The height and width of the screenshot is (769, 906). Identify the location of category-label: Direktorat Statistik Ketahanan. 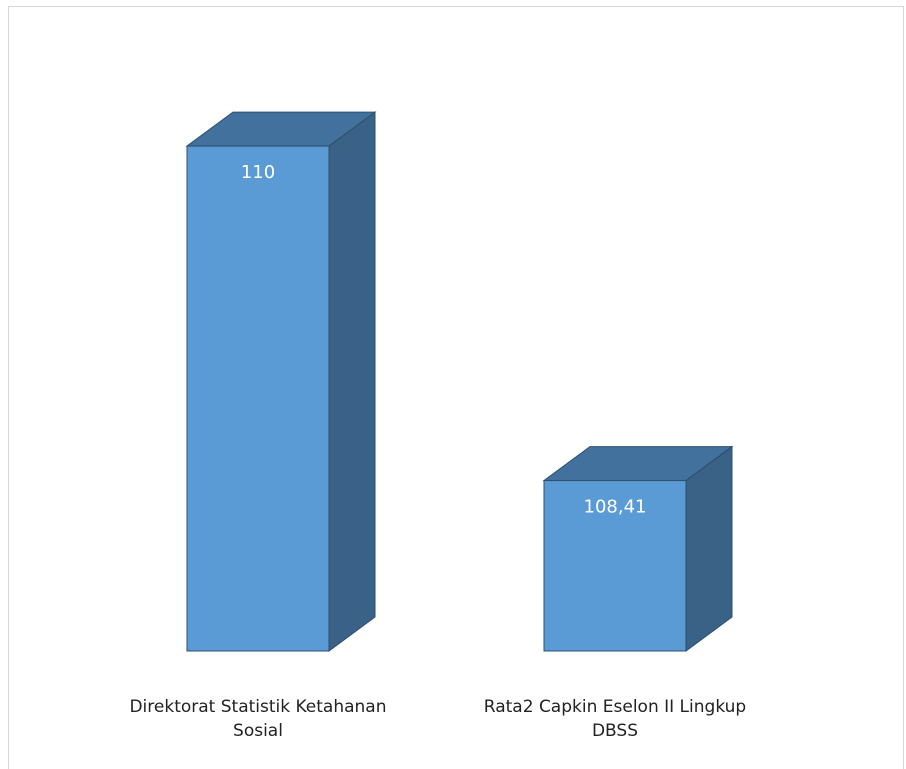
(257, 707).